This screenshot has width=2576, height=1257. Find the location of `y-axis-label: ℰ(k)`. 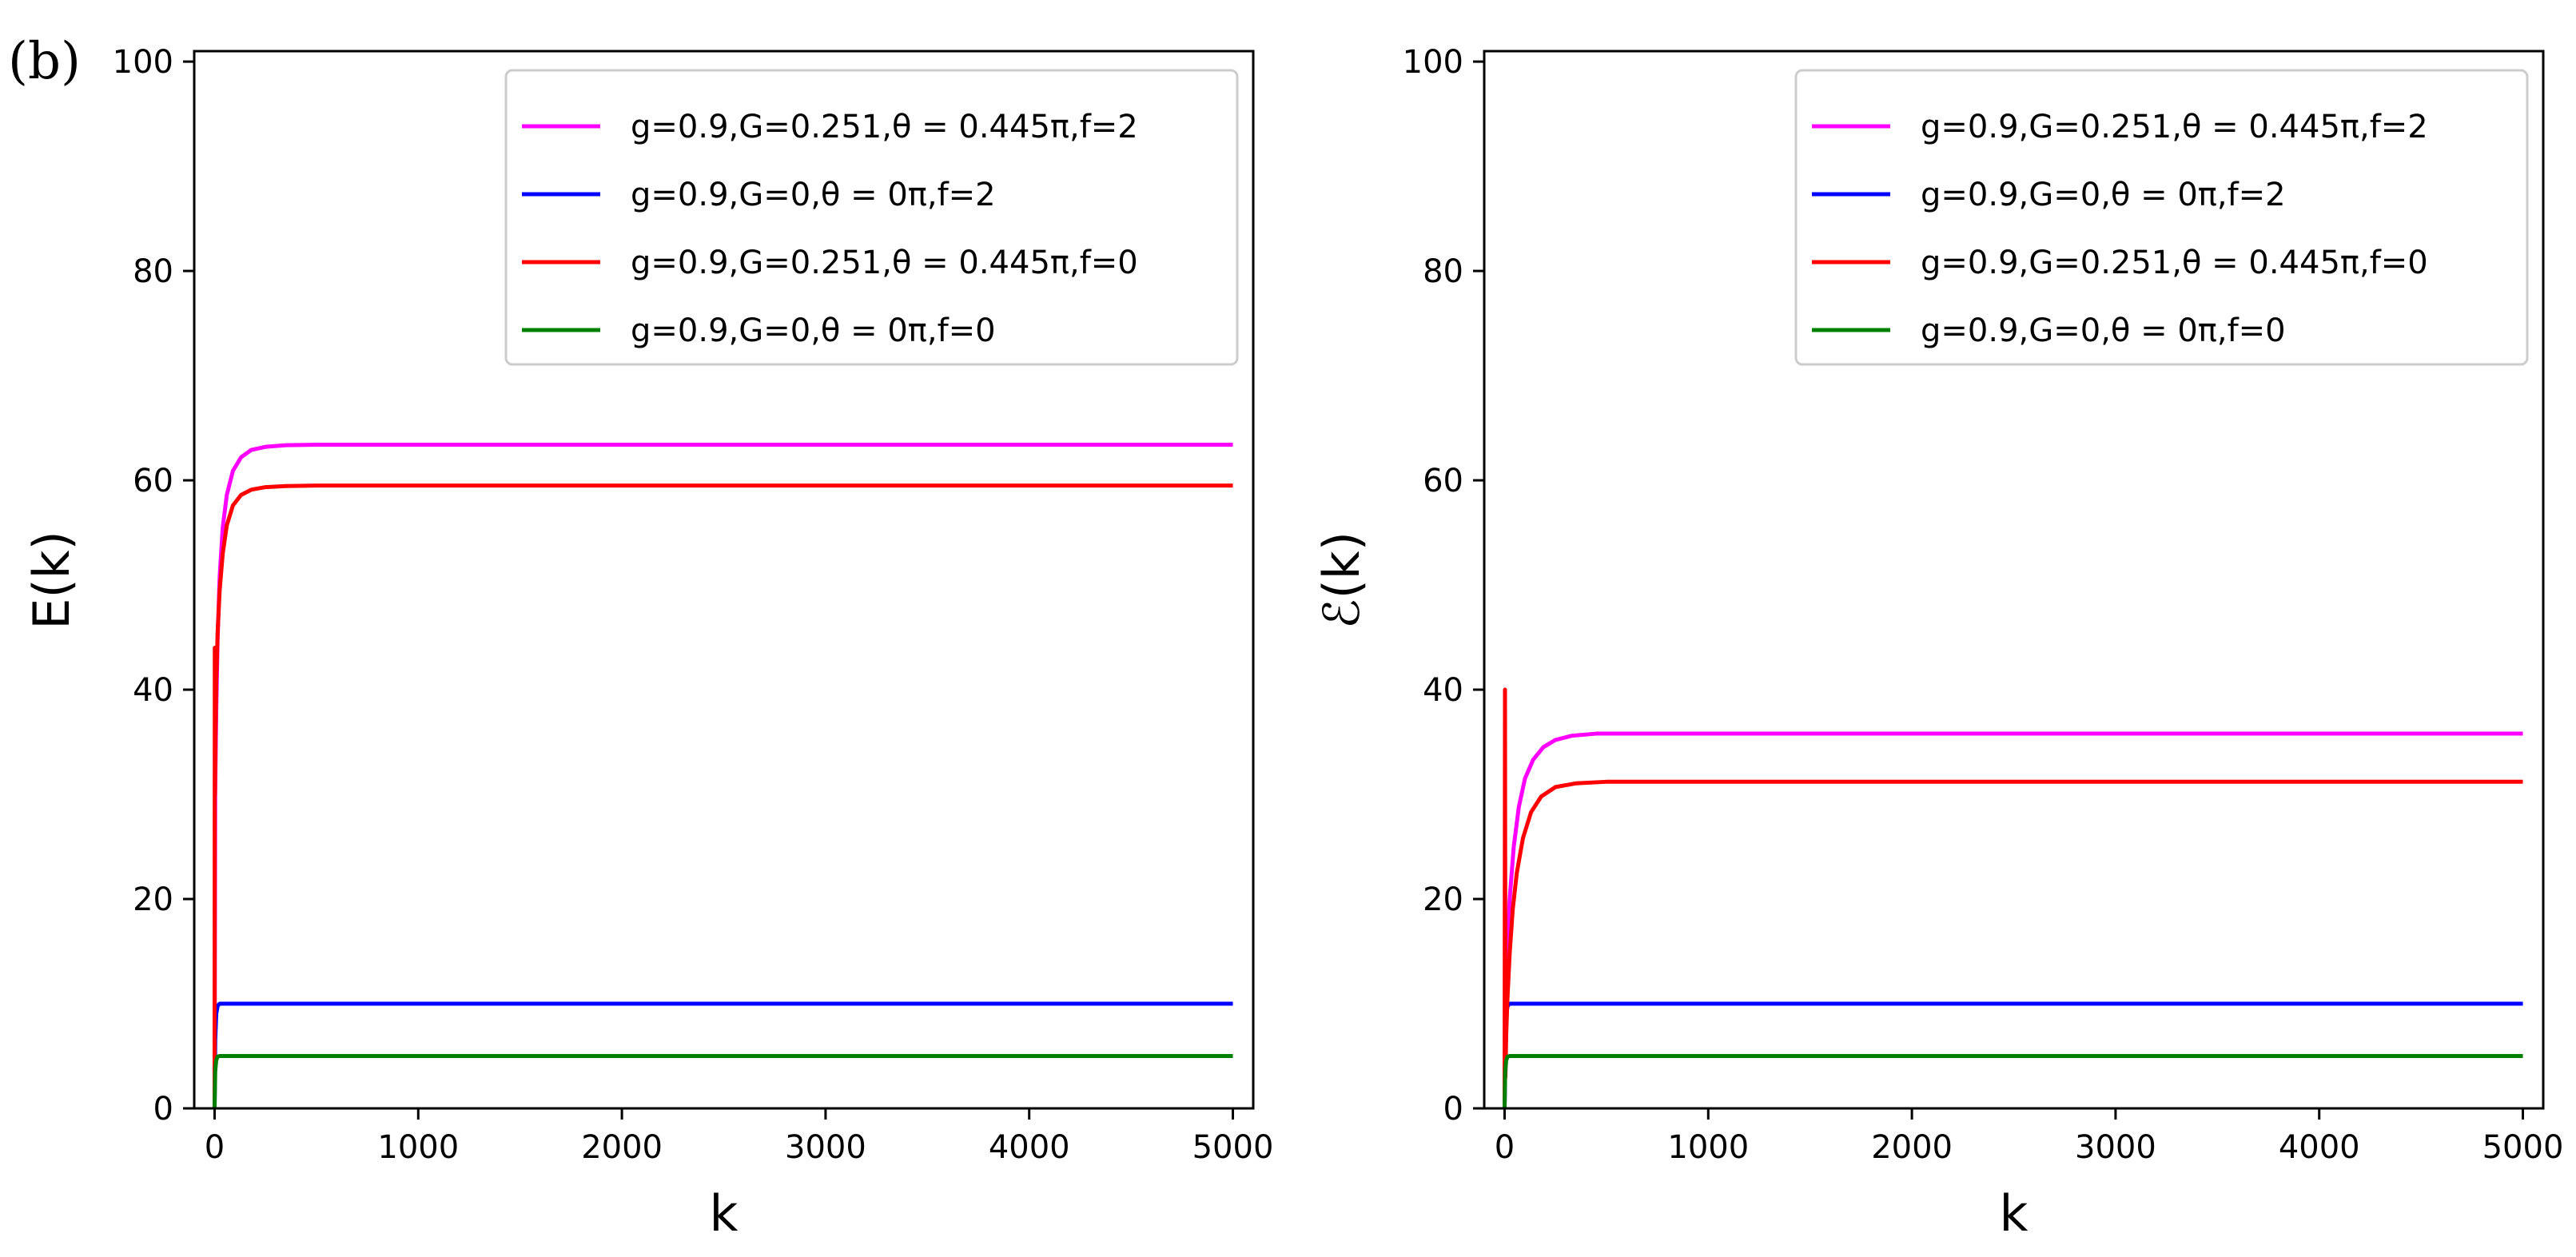

y-axis-label: ℰ(k) is located at coordinates (1341, 580).